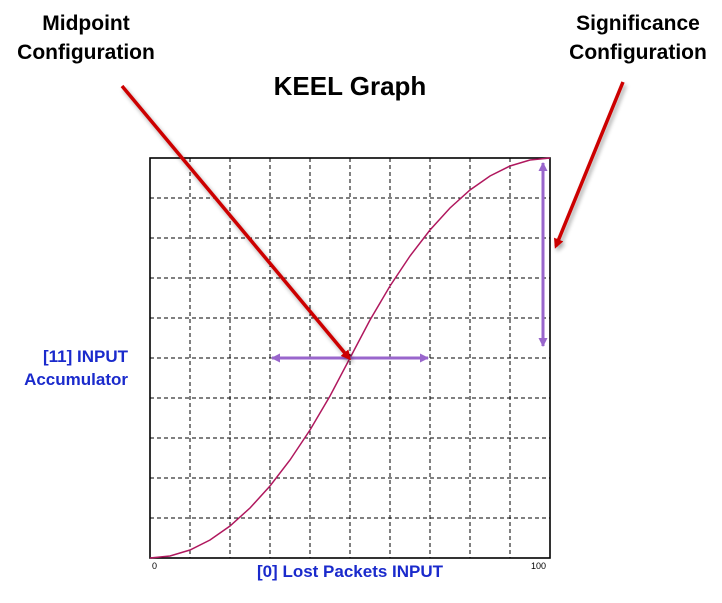 The image size is (722, 603). Describe the element at coordinates (350, 86) in the screenshot. I see `graph-title: KEEL Graph` at that location.